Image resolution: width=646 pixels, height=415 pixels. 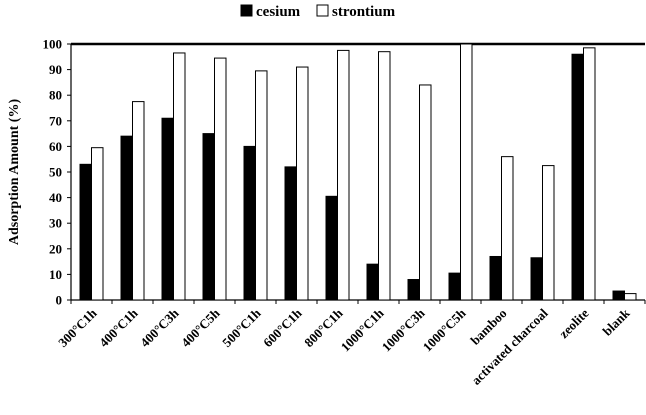 I want to click on x-tick-label: 400°C3h, so click(x=159, y=327).